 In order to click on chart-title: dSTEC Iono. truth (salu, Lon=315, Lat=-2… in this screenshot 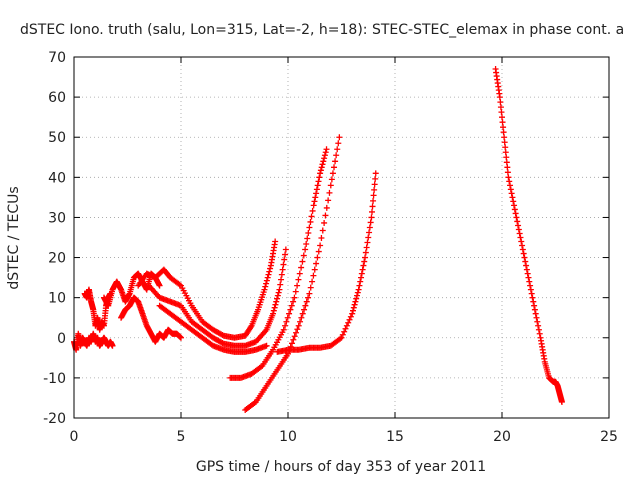, I will do `click(322, 30)`.